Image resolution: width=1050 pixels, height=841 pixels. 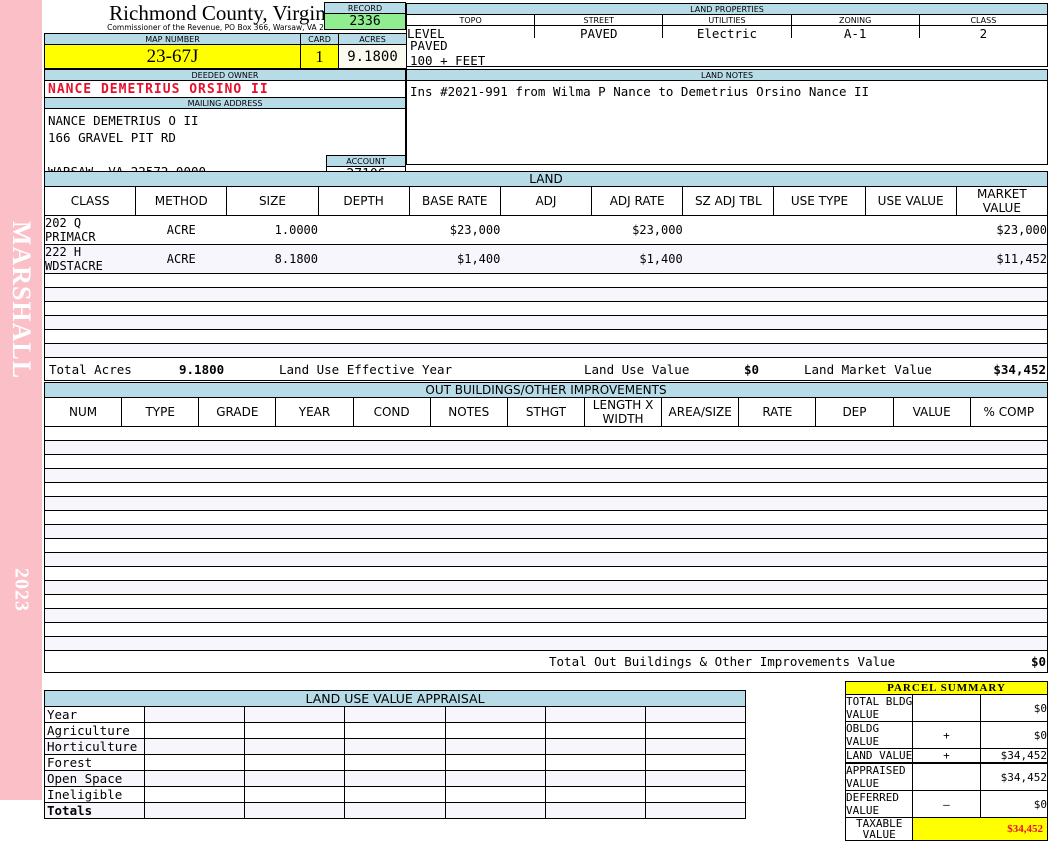 I want to click on col-value: VALUE, so click(x=931, y=412).